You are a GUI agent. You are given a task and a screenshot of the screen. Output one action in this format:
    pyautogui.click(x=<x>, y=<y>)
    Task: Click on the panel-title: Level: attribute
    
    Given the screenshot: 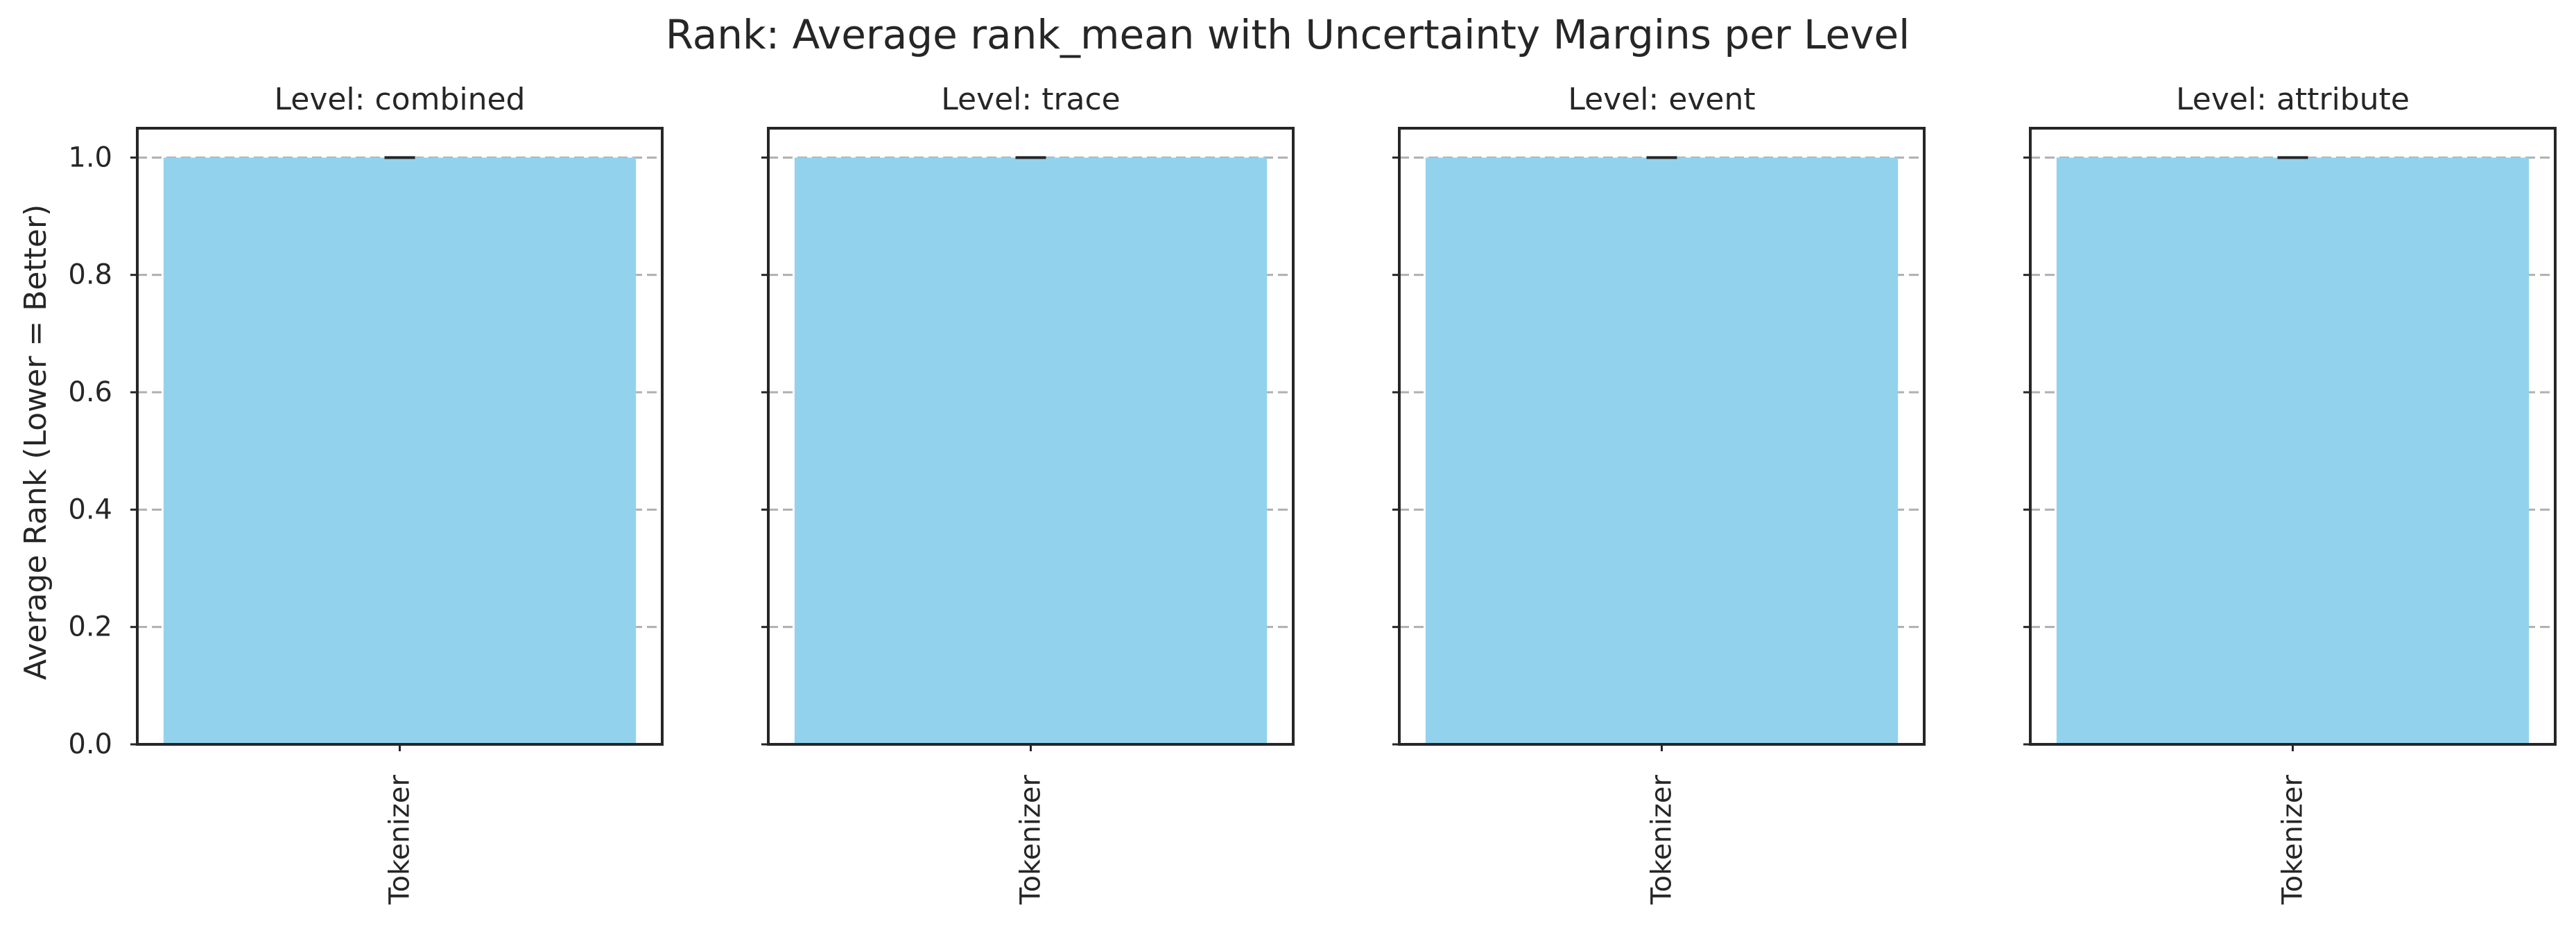 What is the action you would take?
    pyautogui.click(x=2293, y=99)
    